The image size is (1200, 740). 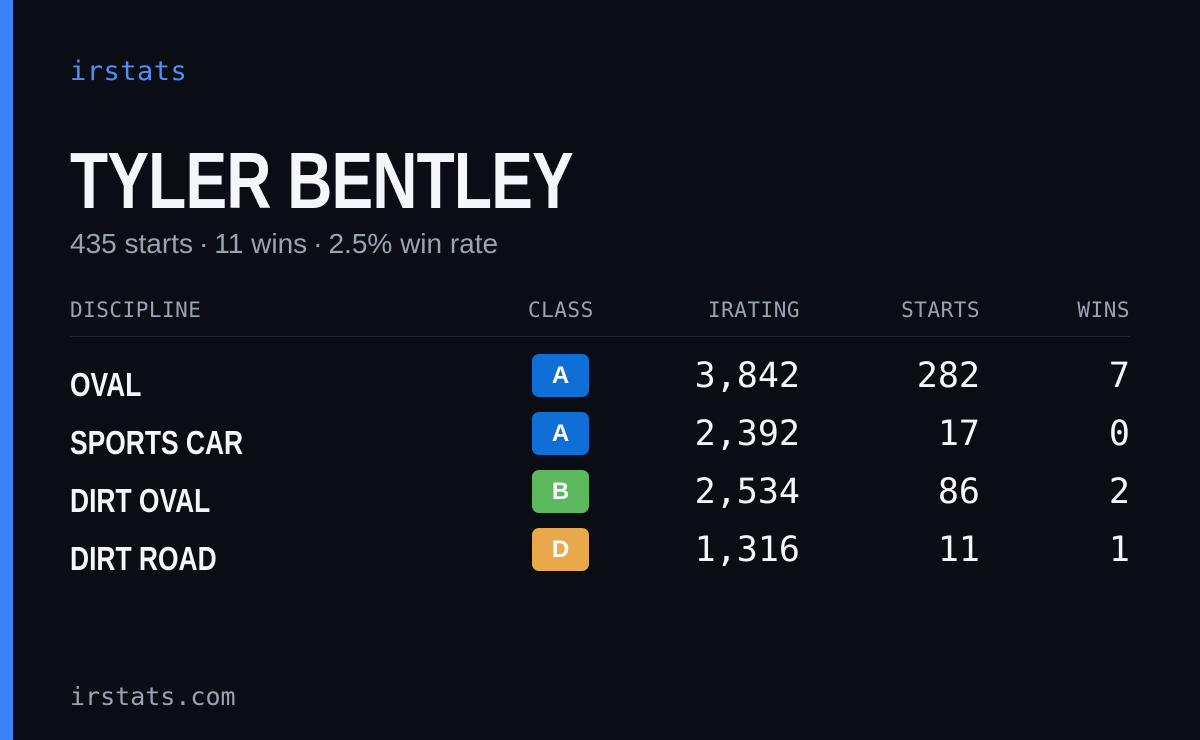 What do you see at coordinates (143, 558) in the screenshot?
I see `discipline-name: DIRT ROAD` at bounding box center [143, 558].